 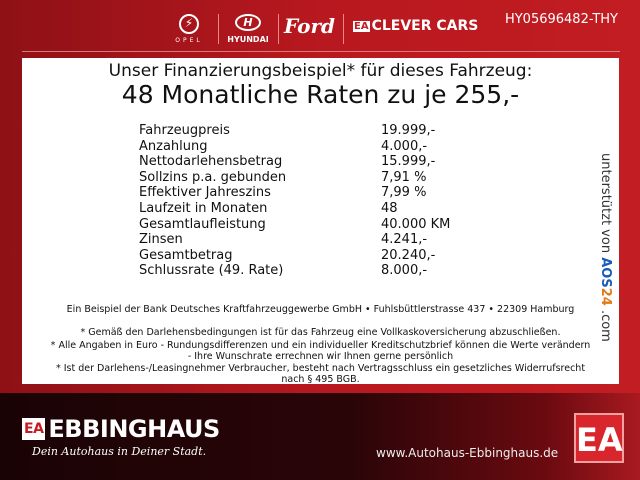 What do you see at coordinates (184, 130) in the screenshot?
I see `row-label: Fahrzeugpreis` at bounding box center [184, 130].